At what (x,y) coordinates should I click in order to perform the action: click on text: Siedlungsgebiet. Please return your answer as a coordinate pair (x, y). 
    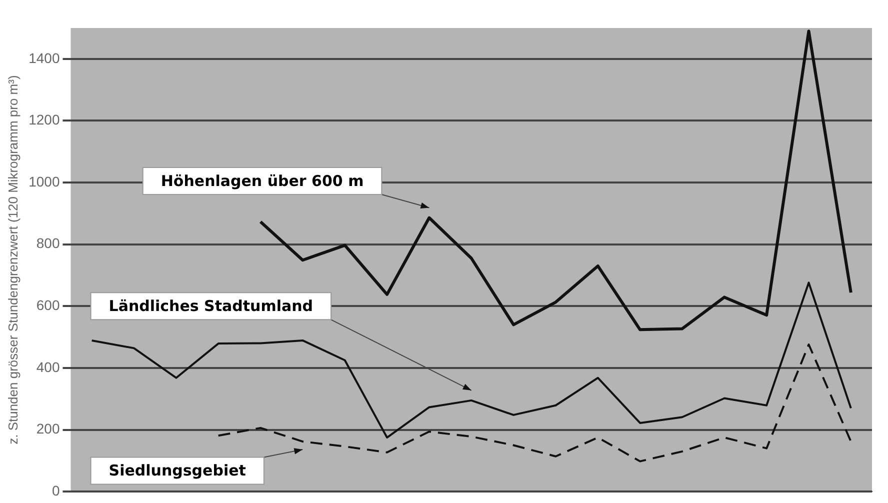
    Looking at the image, I should click on (177, 471).